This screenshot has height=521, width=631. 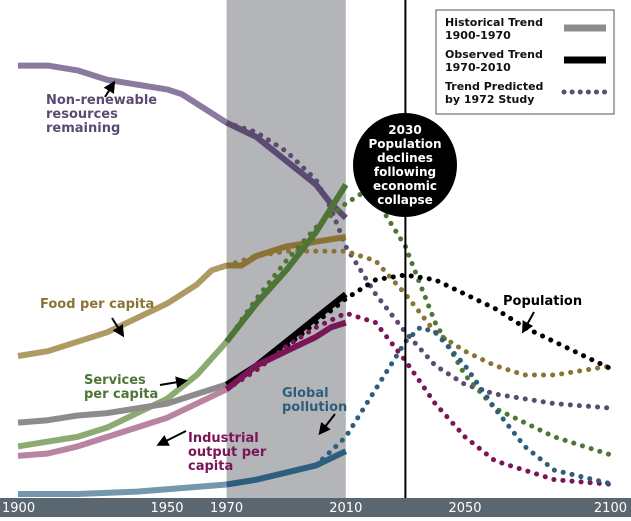 What do you see at coordinates (118, 327) in the screenshot?
I see `food-label-arrow` at bounding box center [118, 327].